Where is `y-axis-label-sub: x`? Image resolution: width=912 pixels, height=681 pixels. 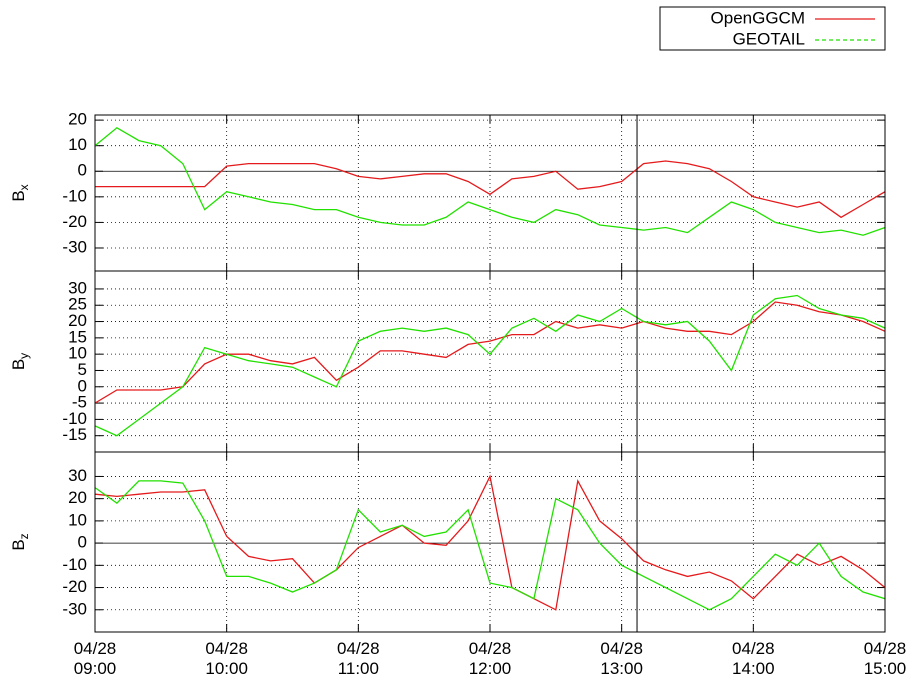 y-axis-label-sub: x is located at coordinates (24, 187).